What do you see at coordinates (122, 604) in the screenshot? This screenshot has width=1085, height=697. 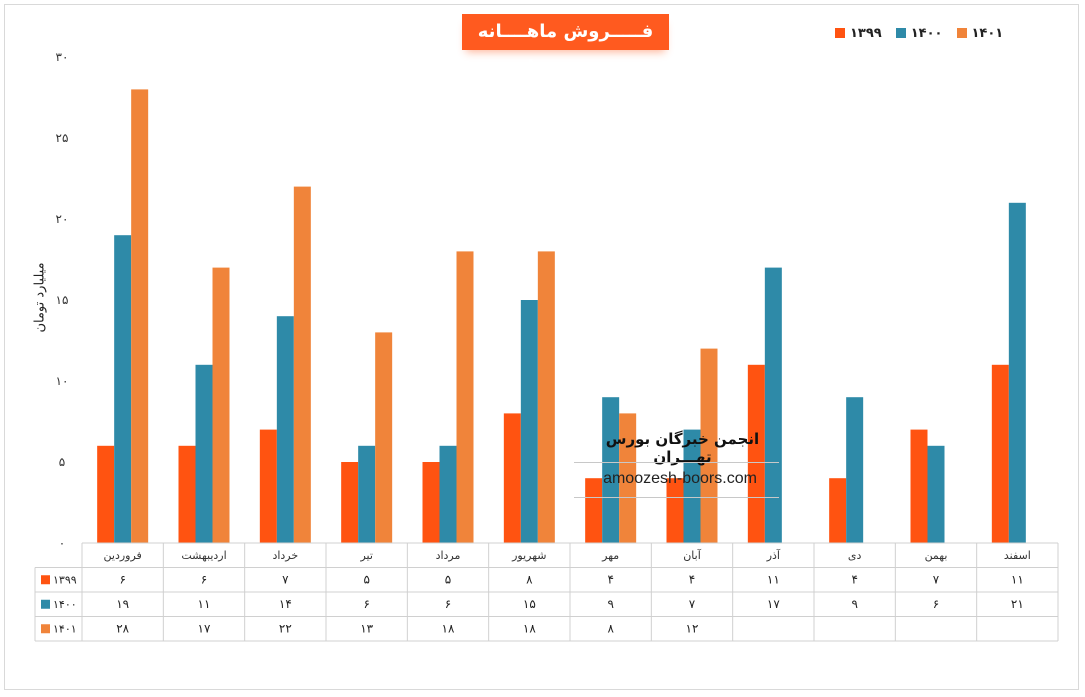 I see `table-cell-value: ۱۹` at bounding box center [122, 604].